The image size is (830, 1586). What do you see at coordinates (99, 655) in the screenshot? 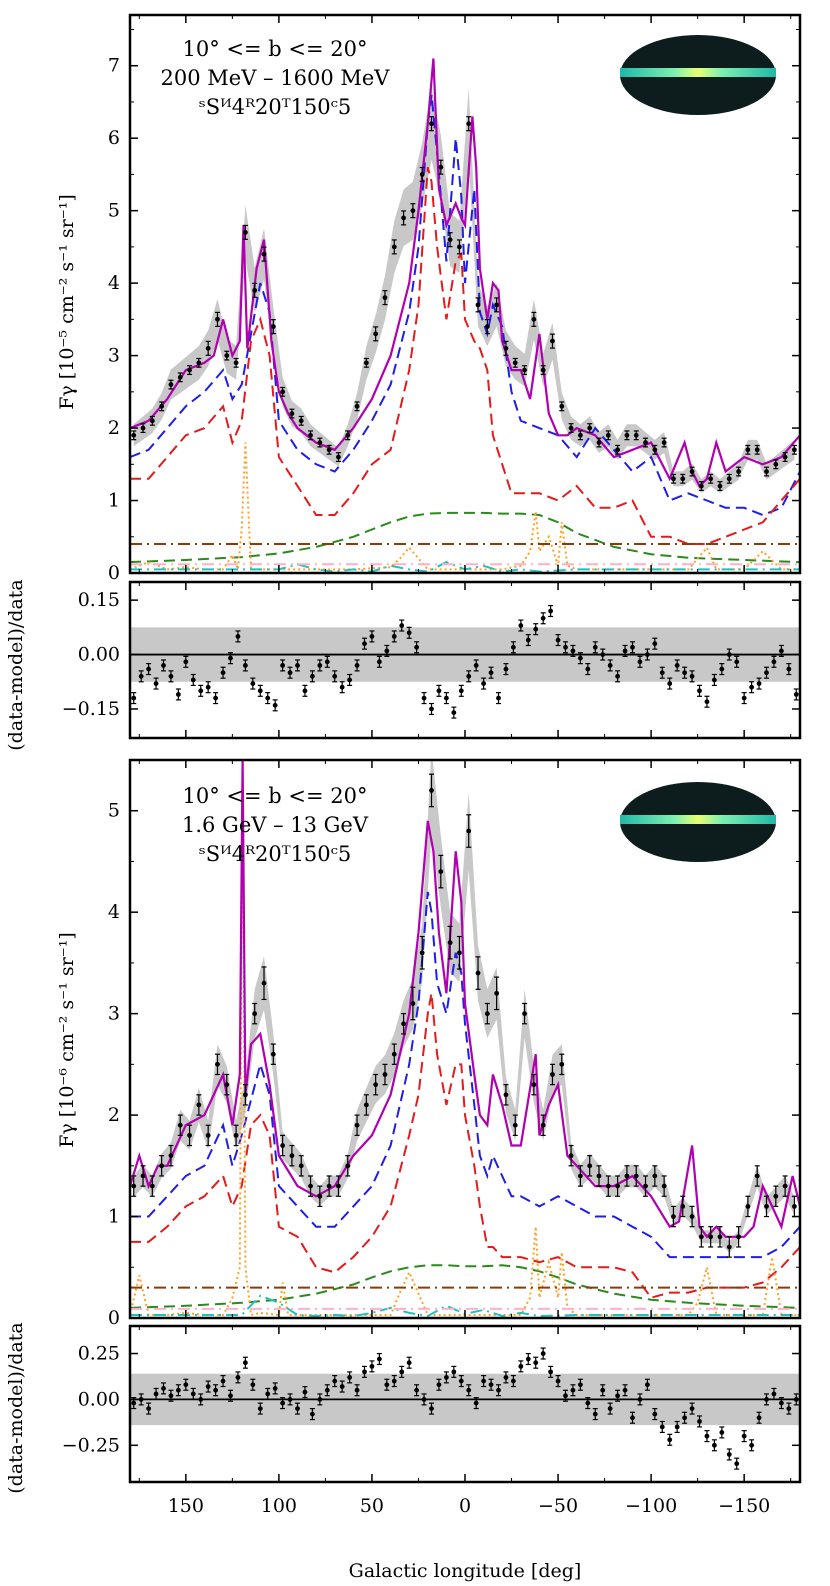
I see `residual-tick-label: 0.00` at bounding box center [99, 655].